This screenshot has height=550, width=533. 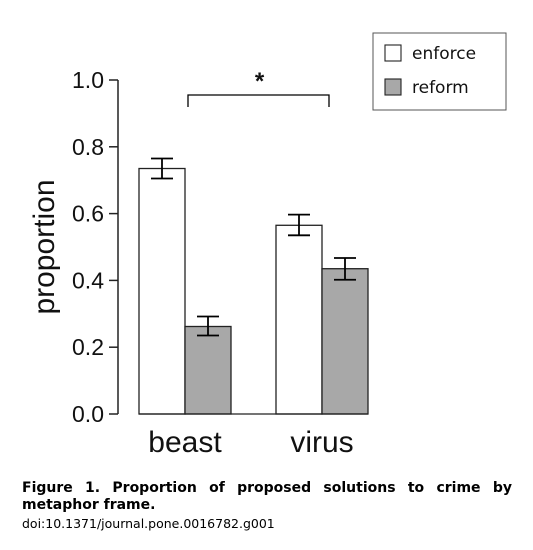 I want to click on legend-label-enforce: enforce, so click(x=444, y=54).